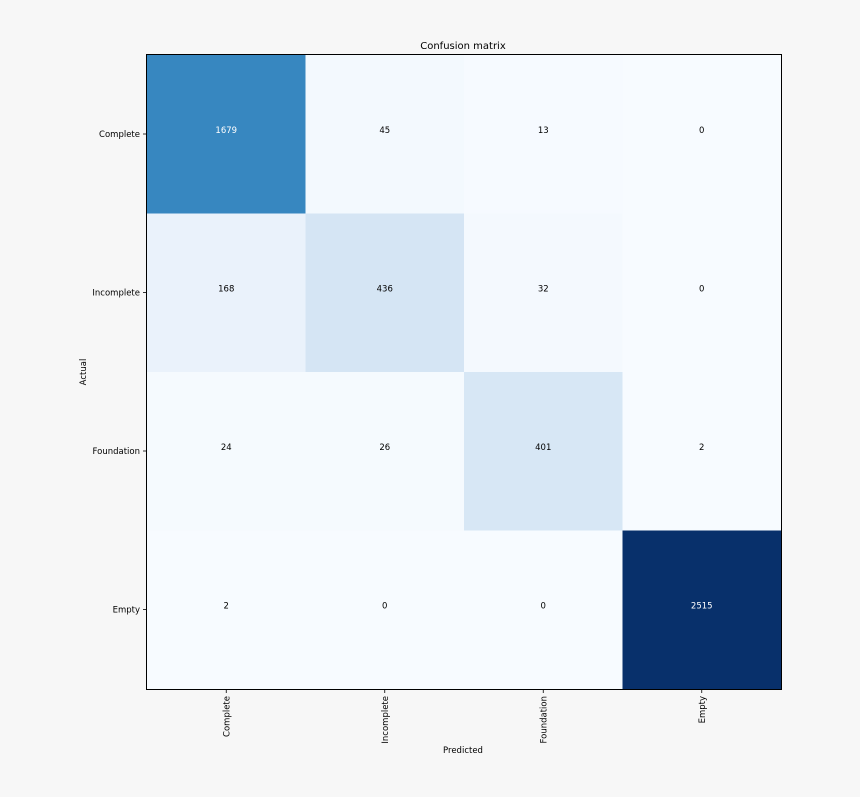  I want to click on cell-value-label: 26, so click(384, 448).